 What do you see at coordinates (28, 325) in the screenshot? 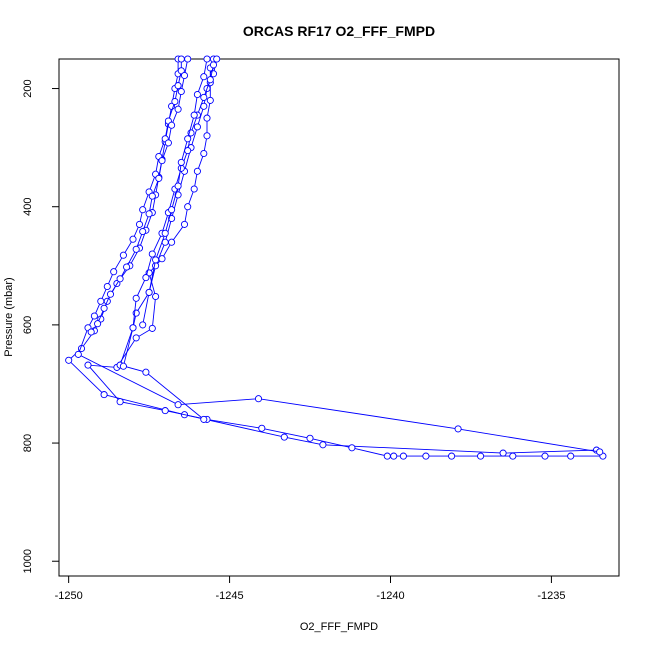
I see `y-tick-label: 600` at bounding box center [28, 325].